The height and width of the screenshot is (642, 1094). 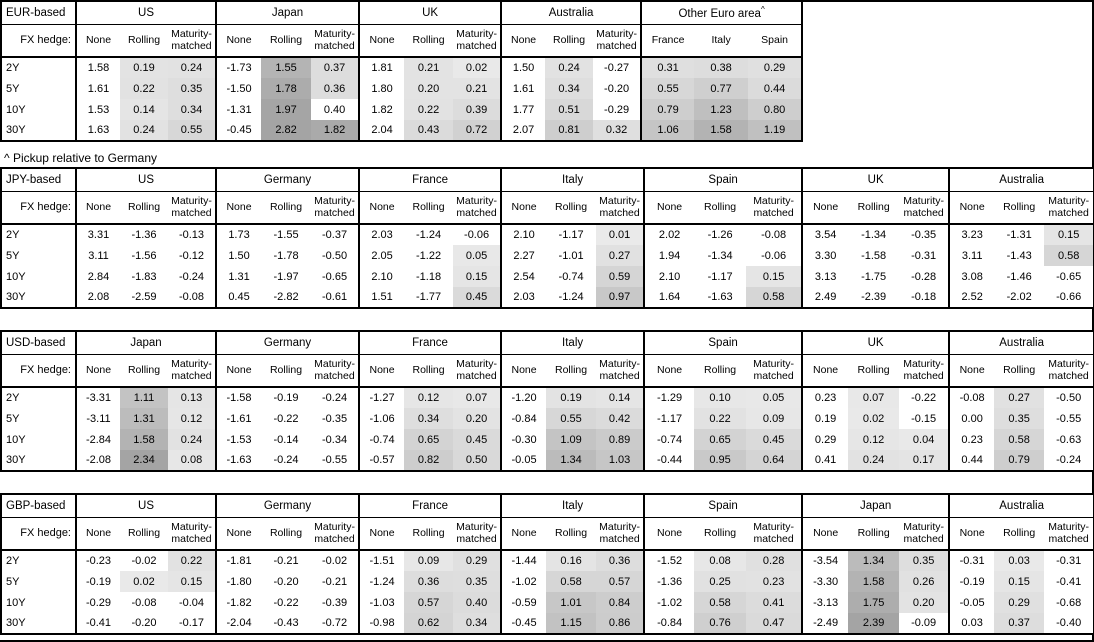 I want to click on value-cell: -0.98, so click(x=381, y=623).